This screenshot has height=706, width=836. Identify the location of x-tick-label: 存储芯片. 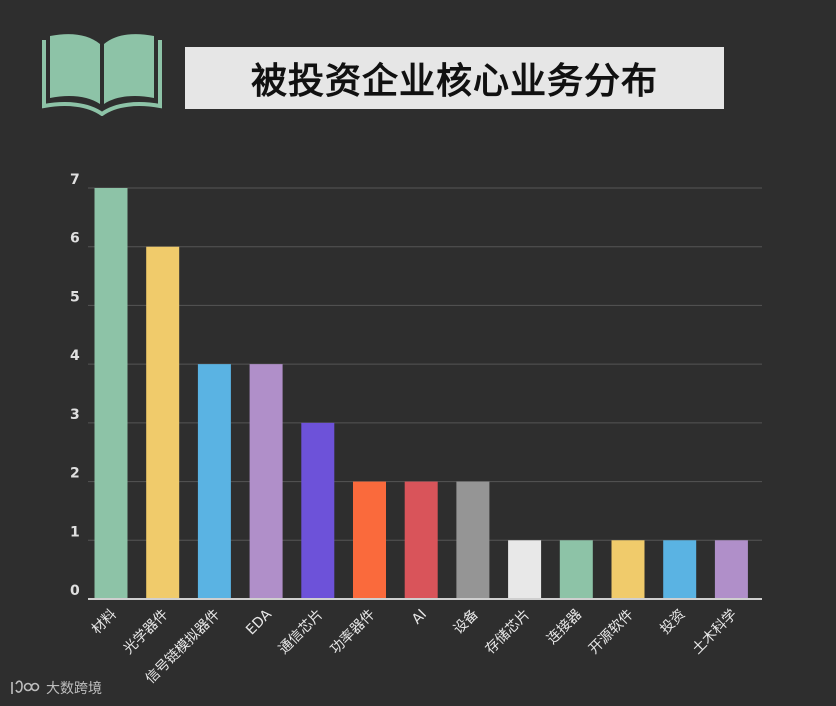
(508, 632).